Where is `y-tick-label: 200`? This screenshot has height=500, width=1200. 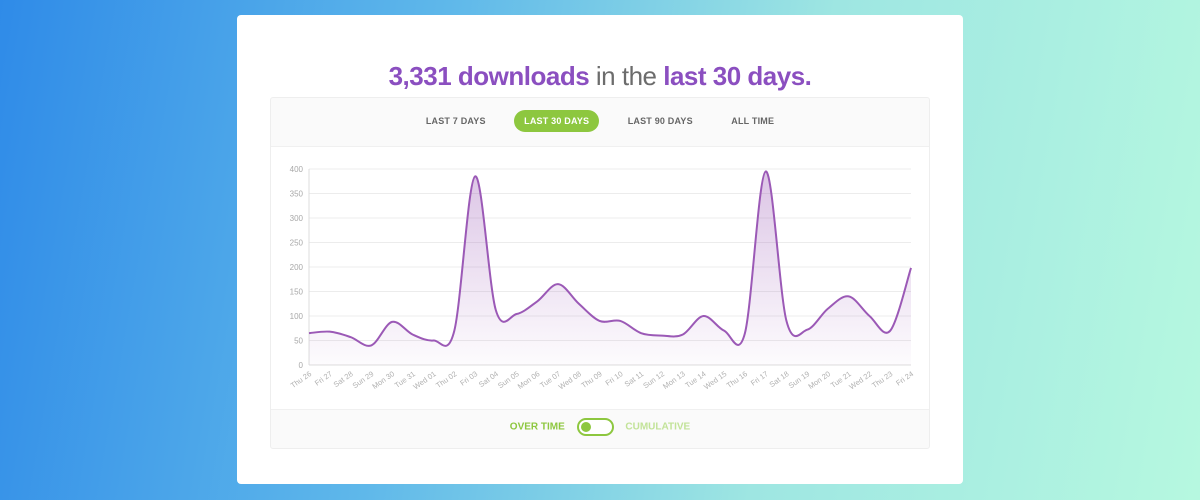 y-tick-label: 200 is located at coordinates (297, 267).